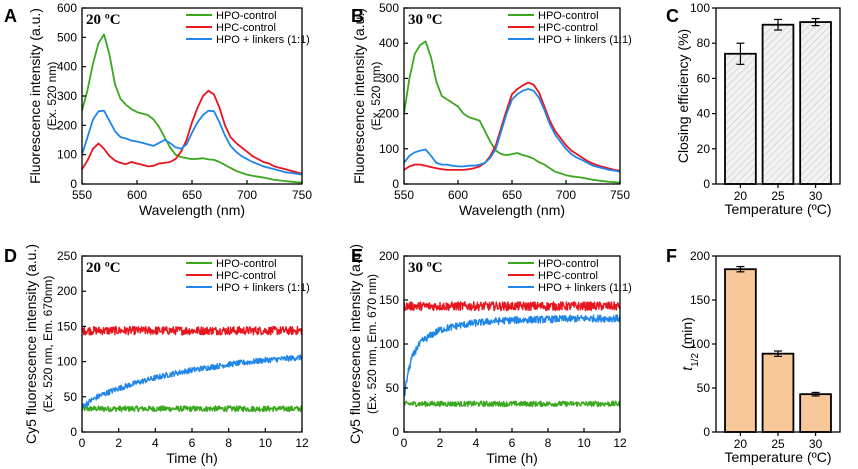  I want to click on legend-entry: HPO-control, so click(246, 16).